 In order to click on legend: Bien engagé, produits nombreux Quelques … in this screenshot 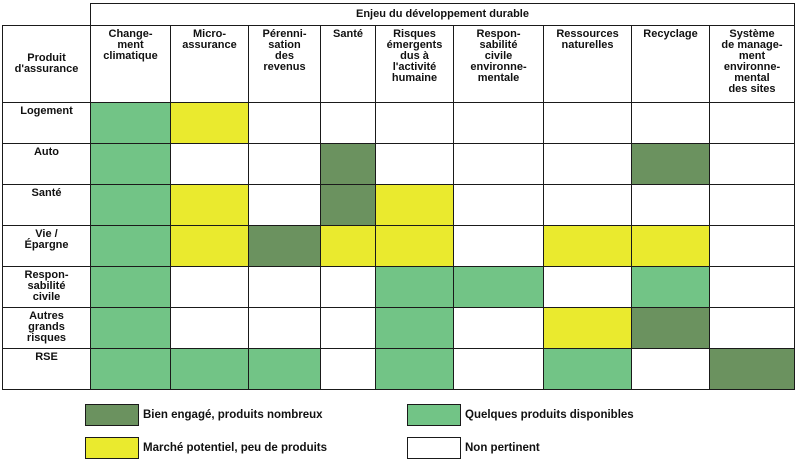, I will do `click(398, 433)`.